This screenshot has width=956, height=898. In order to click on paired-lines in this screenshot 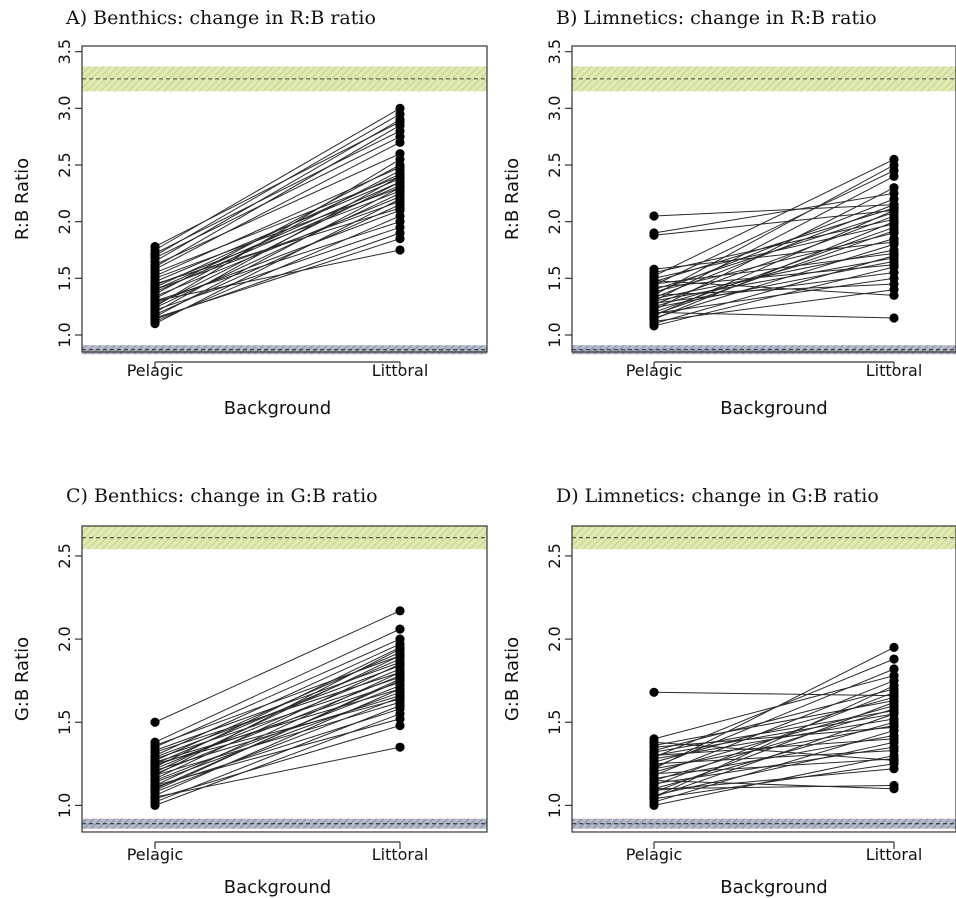, I will do `click(277, 708)`.